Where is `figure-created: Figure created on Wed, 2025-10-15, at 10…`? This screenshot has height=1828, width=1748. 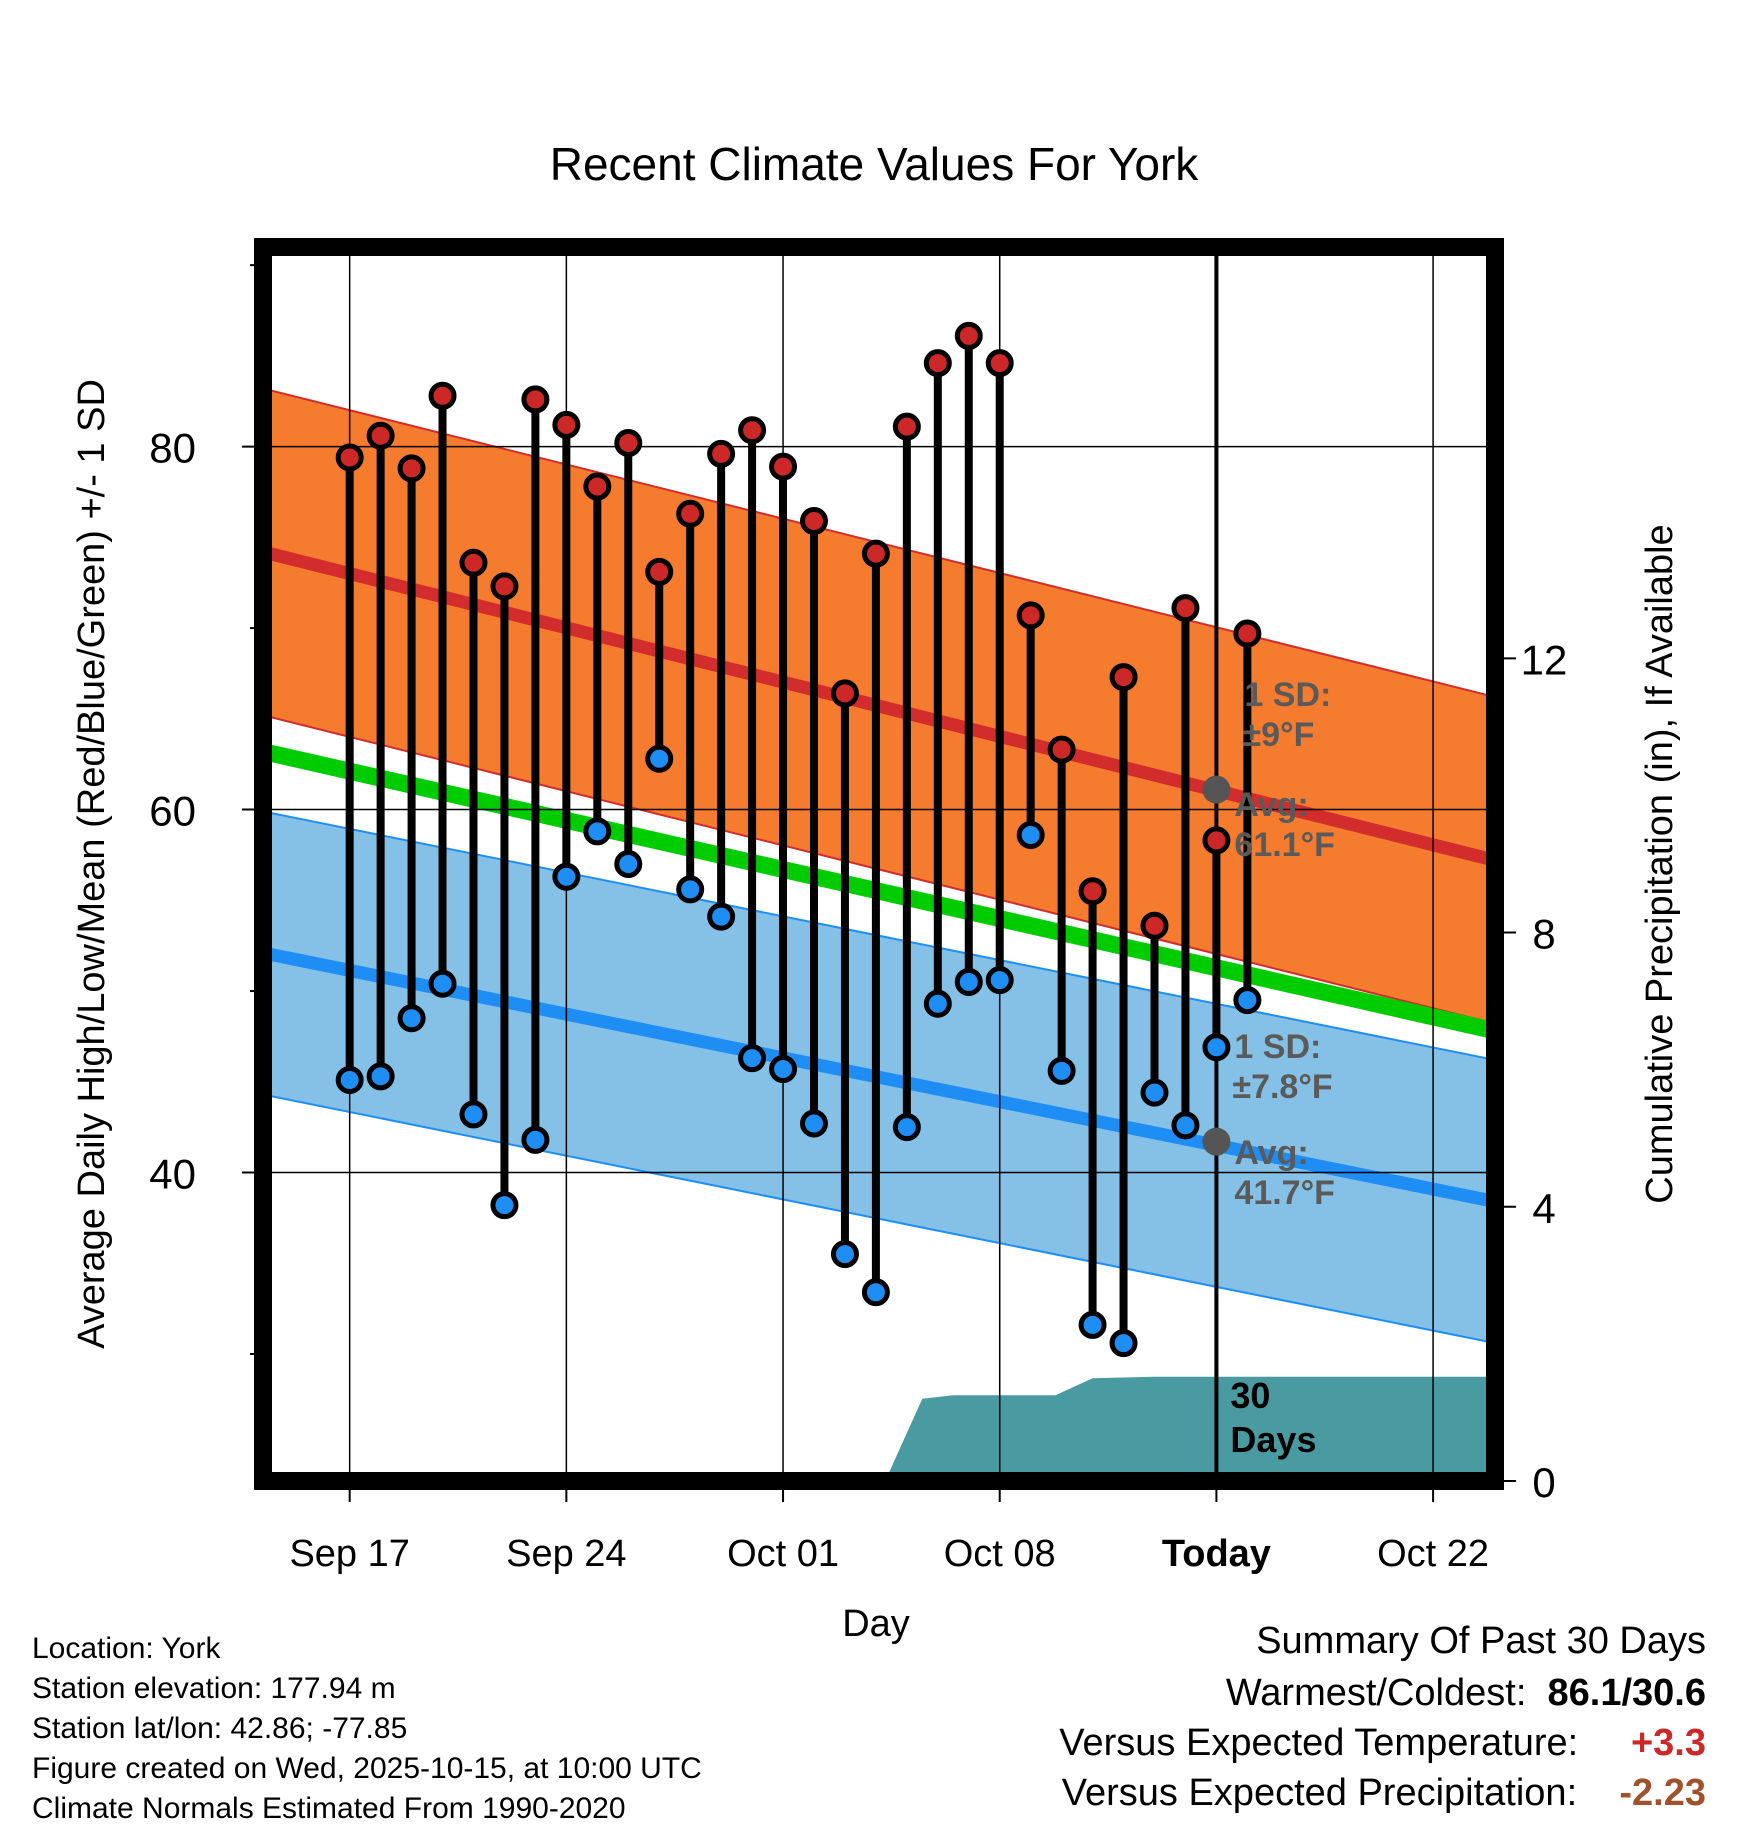
figure-created: Figure created on Wed, 2025-10-15, at 10… is located at coordinates (367, 1768).